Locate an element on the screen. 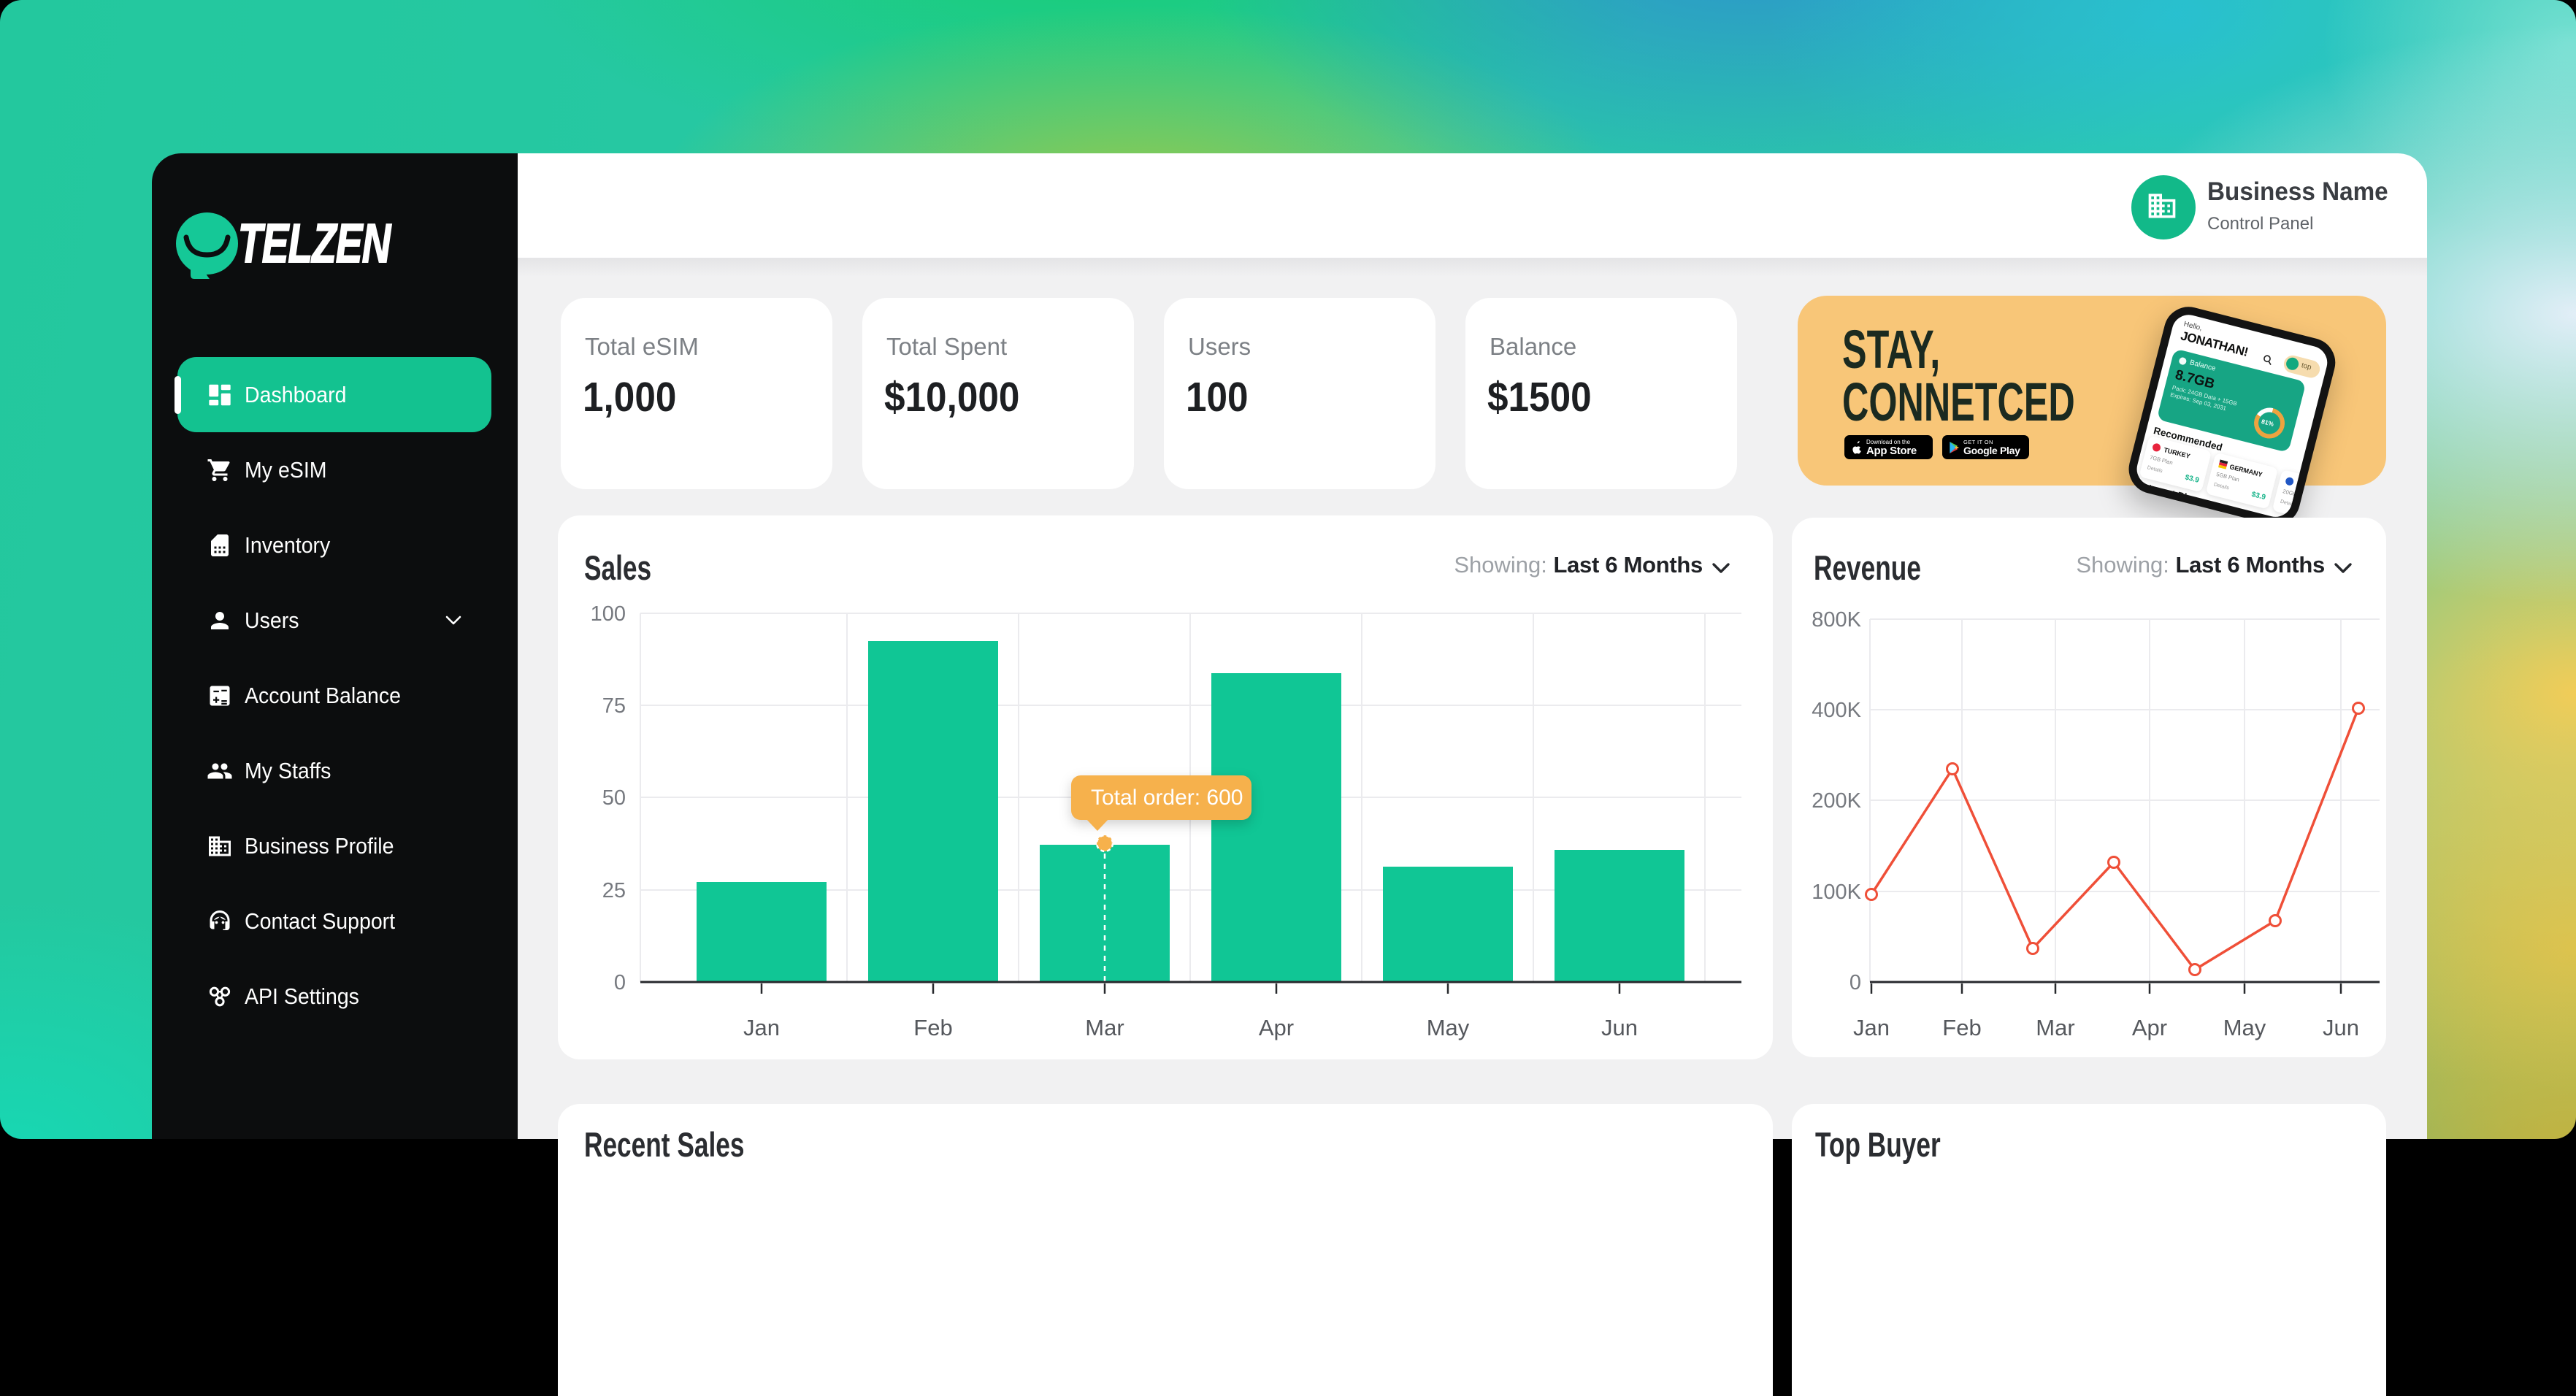 Image resolution: width=2576 pixels, height=1396 pixels. svg-text: 100K is located at coordinates (1836, 892).